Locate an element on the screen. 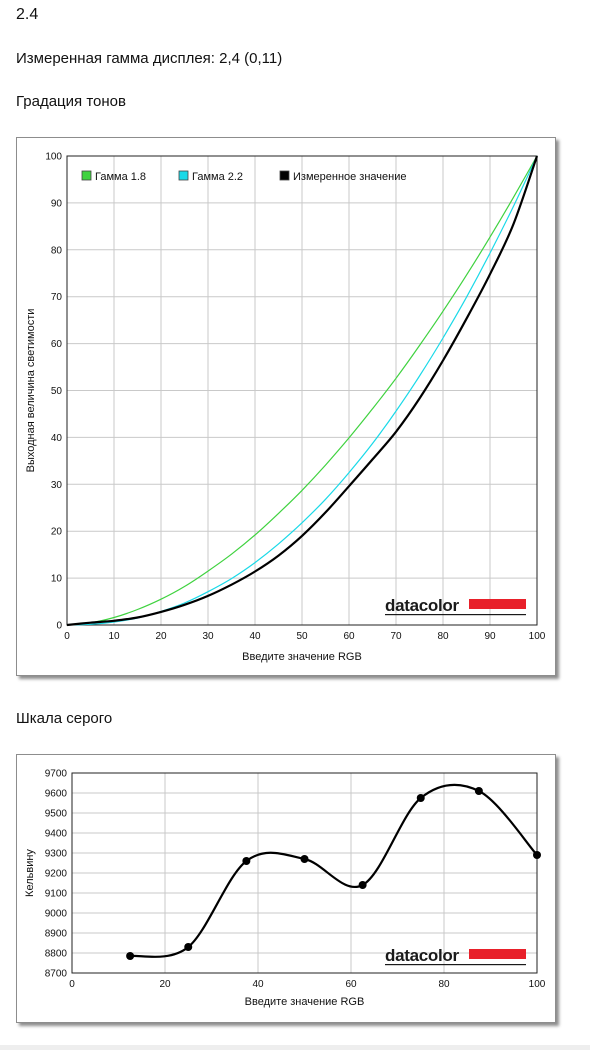 The width and height of the screenshot is (590, 1050). x-tick-label: 10 is located at coordinates (114, 636).